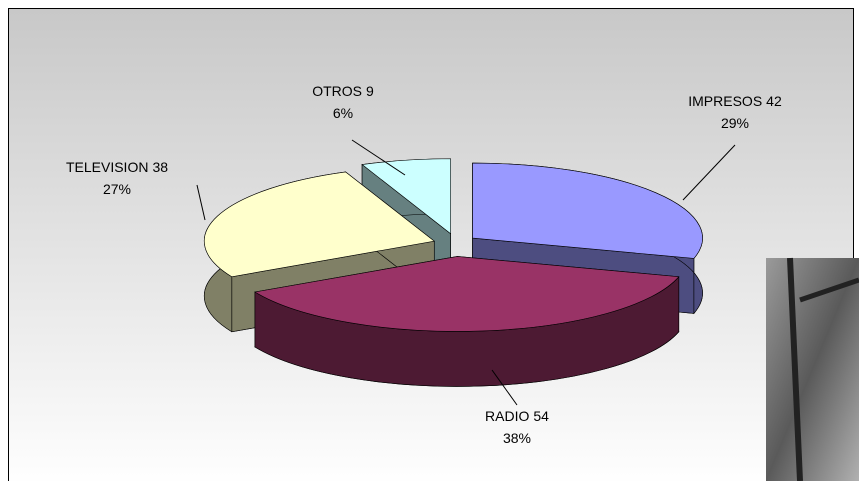  What do you see at coordinates (517, 438) in the screenshot?
I see `percent-label: 38%` at bounding box center [517, 438].